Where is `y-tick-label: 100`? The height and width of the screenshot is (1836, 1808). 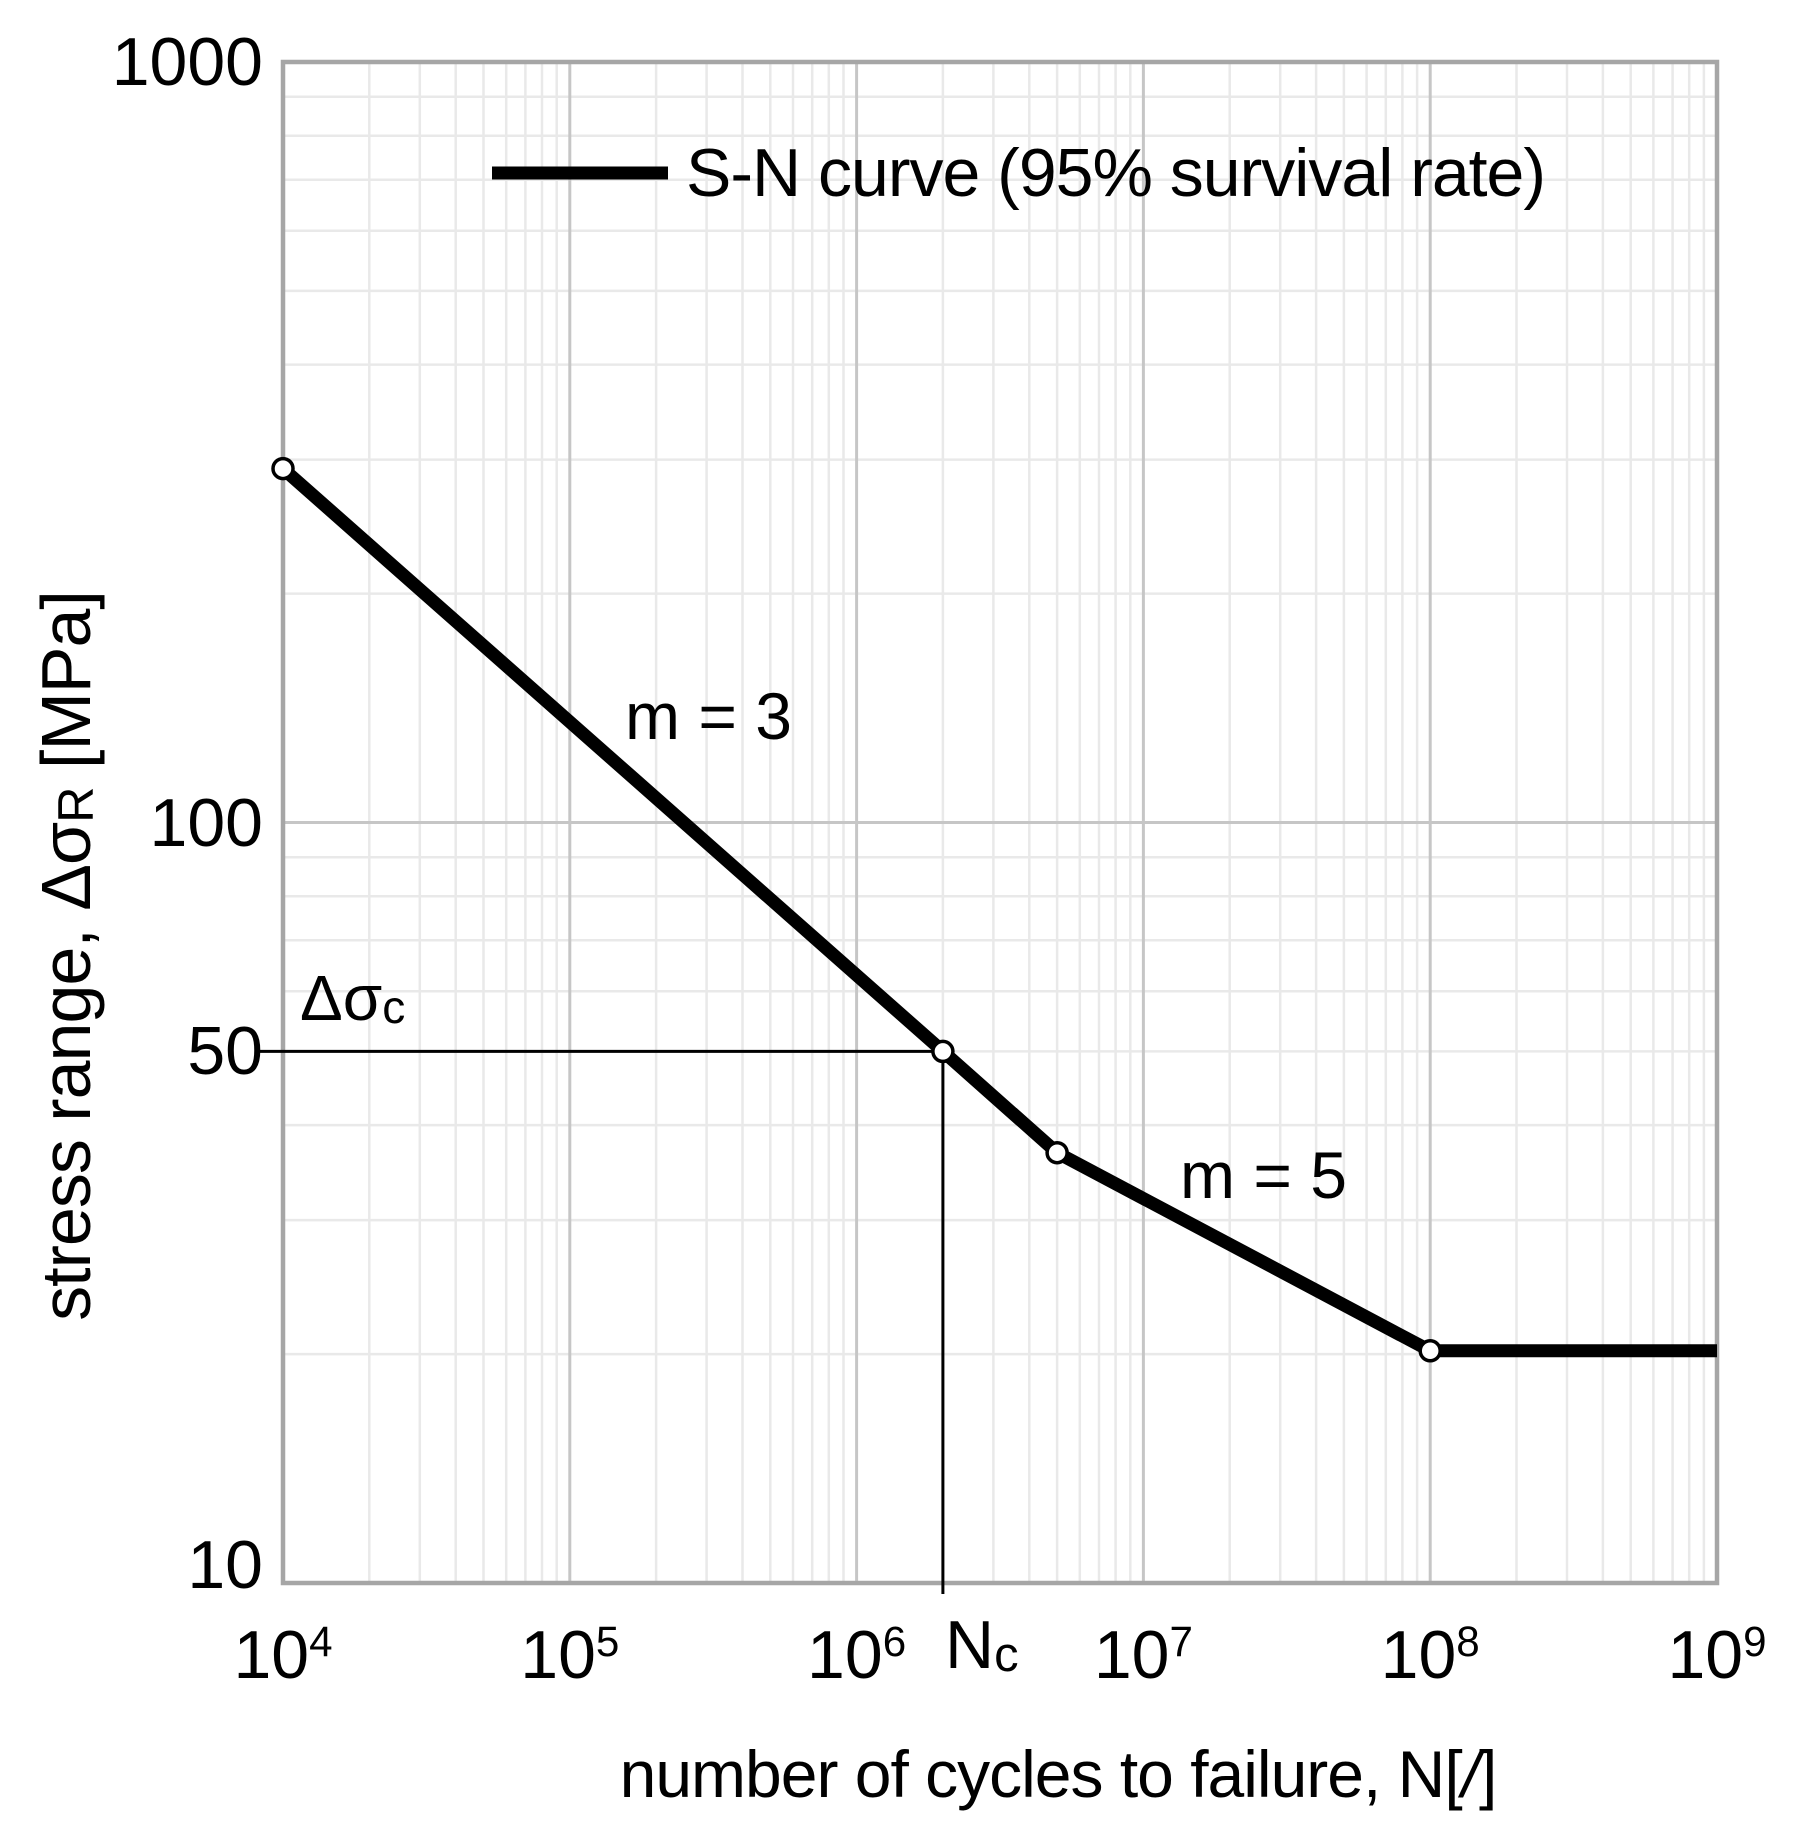
y-tick-label: 100 is located at coordinates (206, 822).